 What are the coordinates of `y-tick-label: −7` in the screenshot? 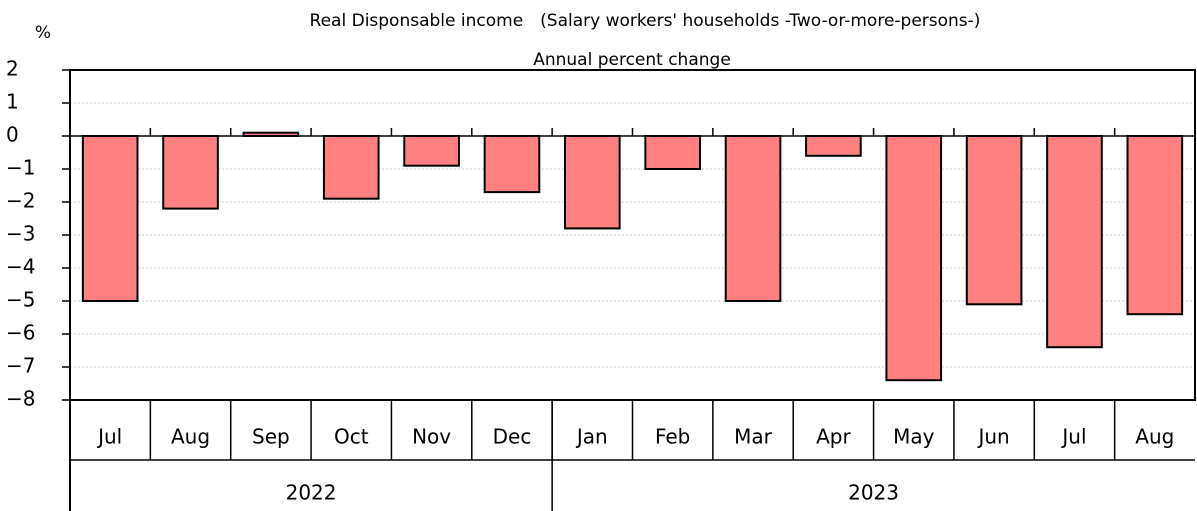 It's located at (20, 366).